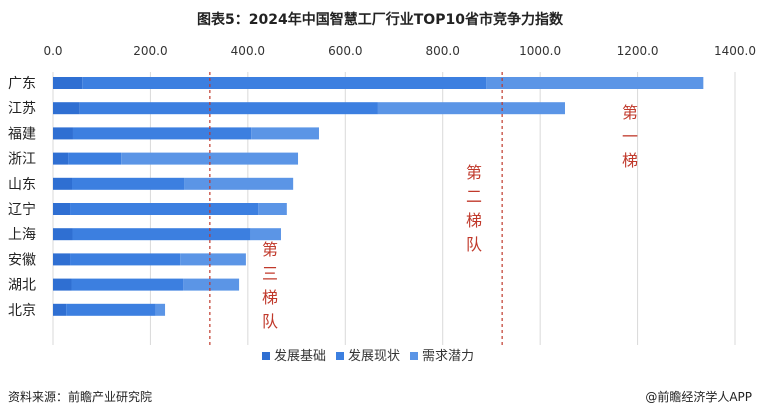 The height and width of the screenshot is (416, 760). Describe the element at coordinates (22, 235) in the screenshot. I see `category-label: 上海` at that location.